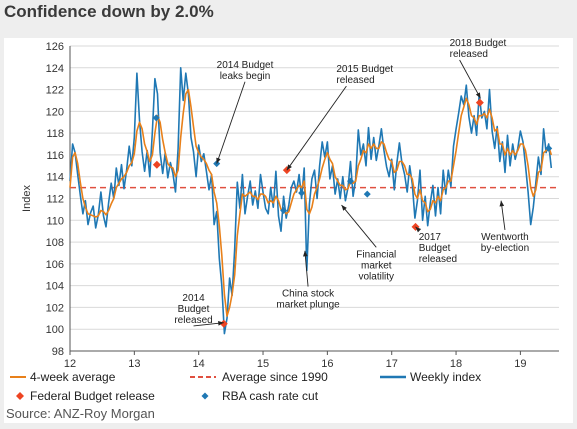  What do you see at coordinates (55, 243) in the screenshot?
I see `y-tick-label: 108` at bounding box center [55, 243].